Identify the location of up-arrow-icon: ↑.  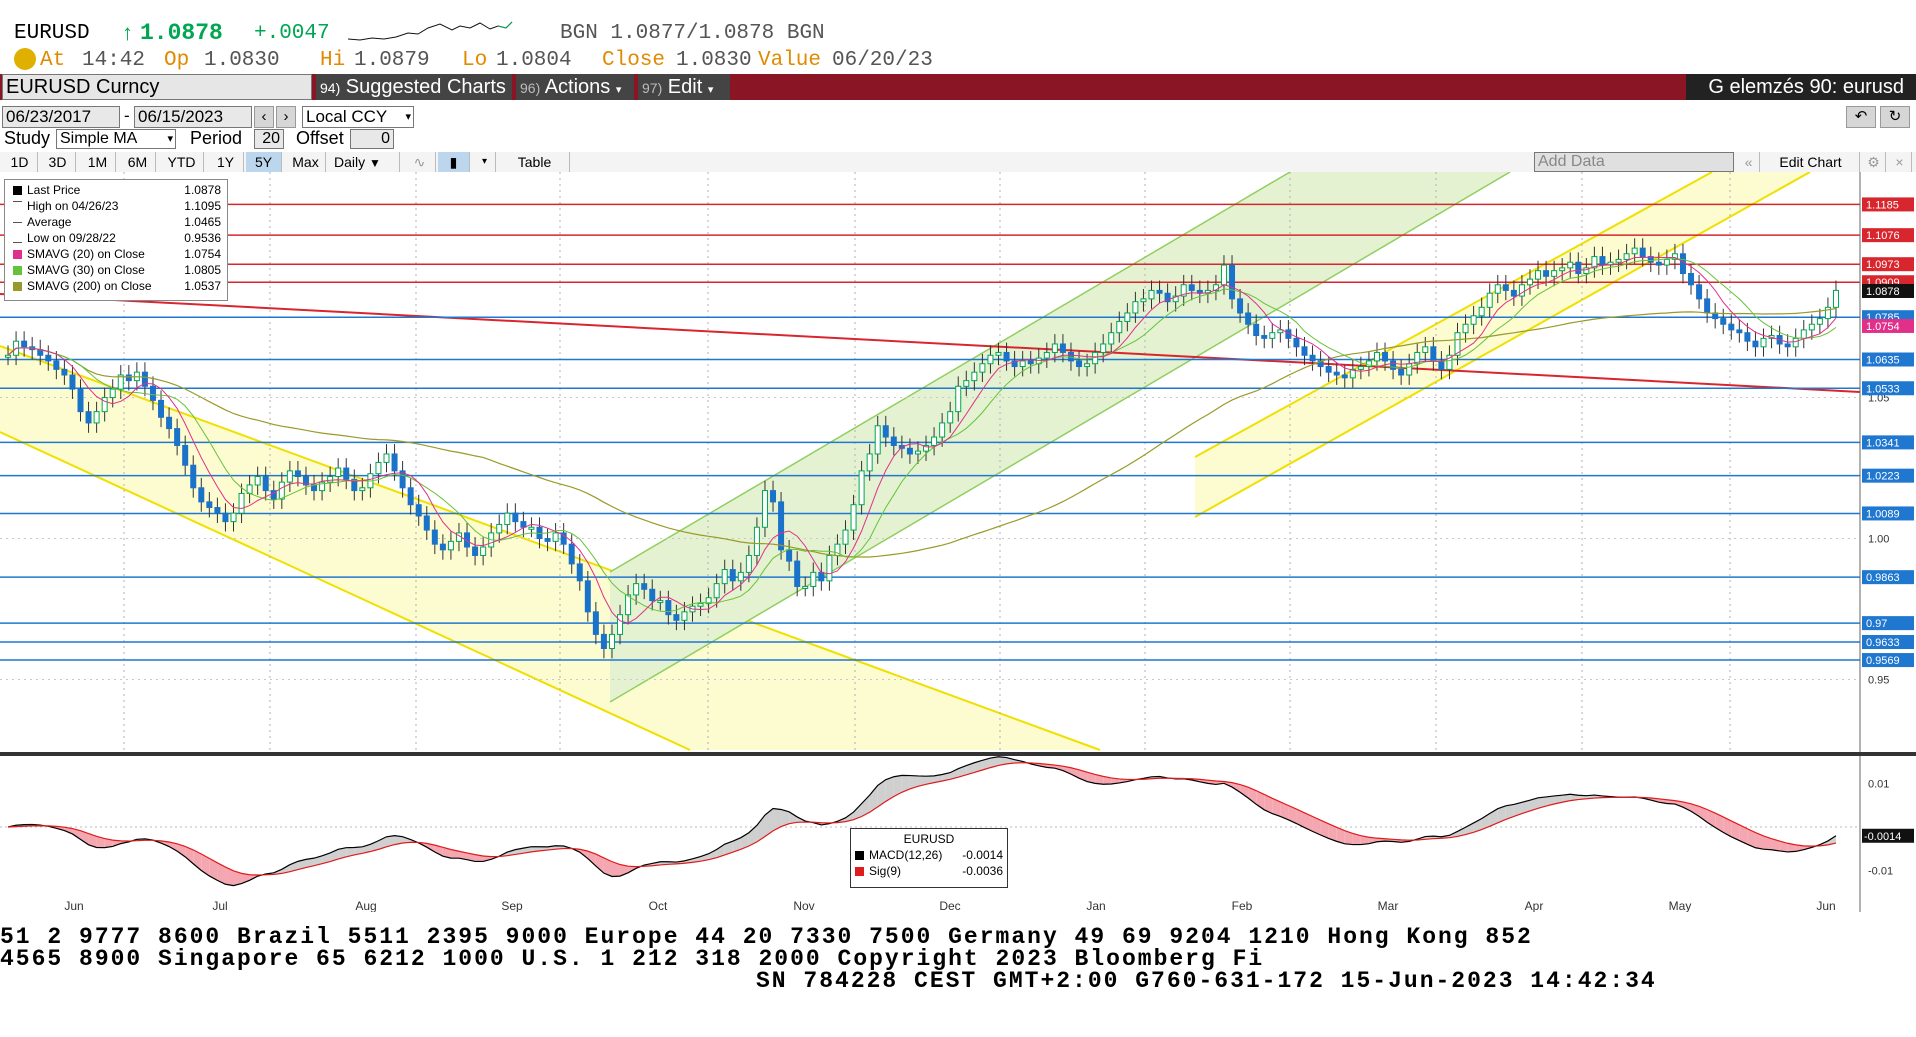
(127, 32).